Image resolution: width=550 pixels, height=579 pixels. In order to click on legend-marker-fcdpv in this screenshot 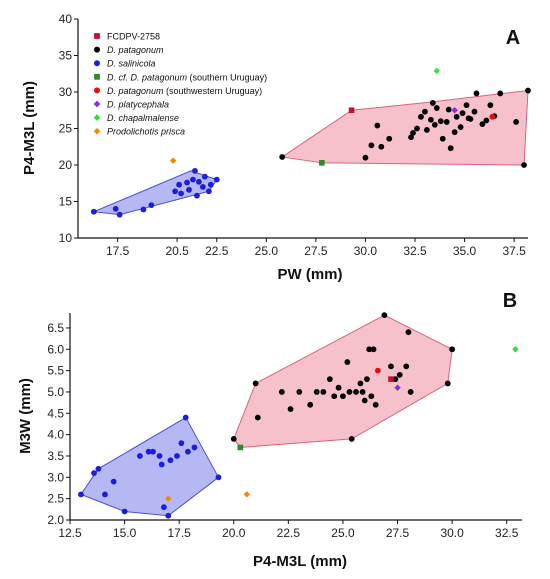, I will do `click(97, 36)`.